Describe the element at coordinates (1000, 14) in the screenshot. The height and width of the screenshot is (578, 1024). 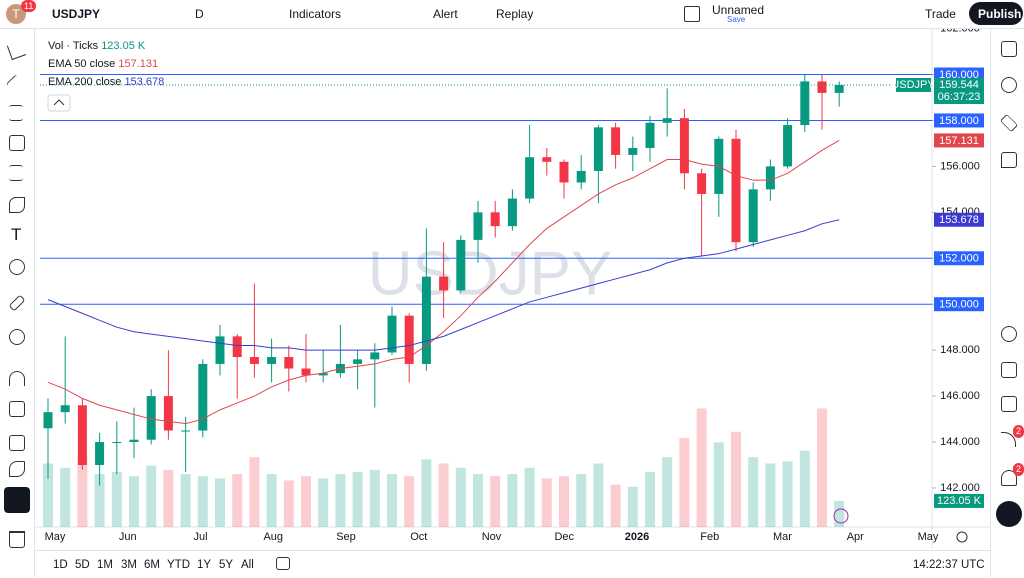
I see `publish: Publish` at that location.